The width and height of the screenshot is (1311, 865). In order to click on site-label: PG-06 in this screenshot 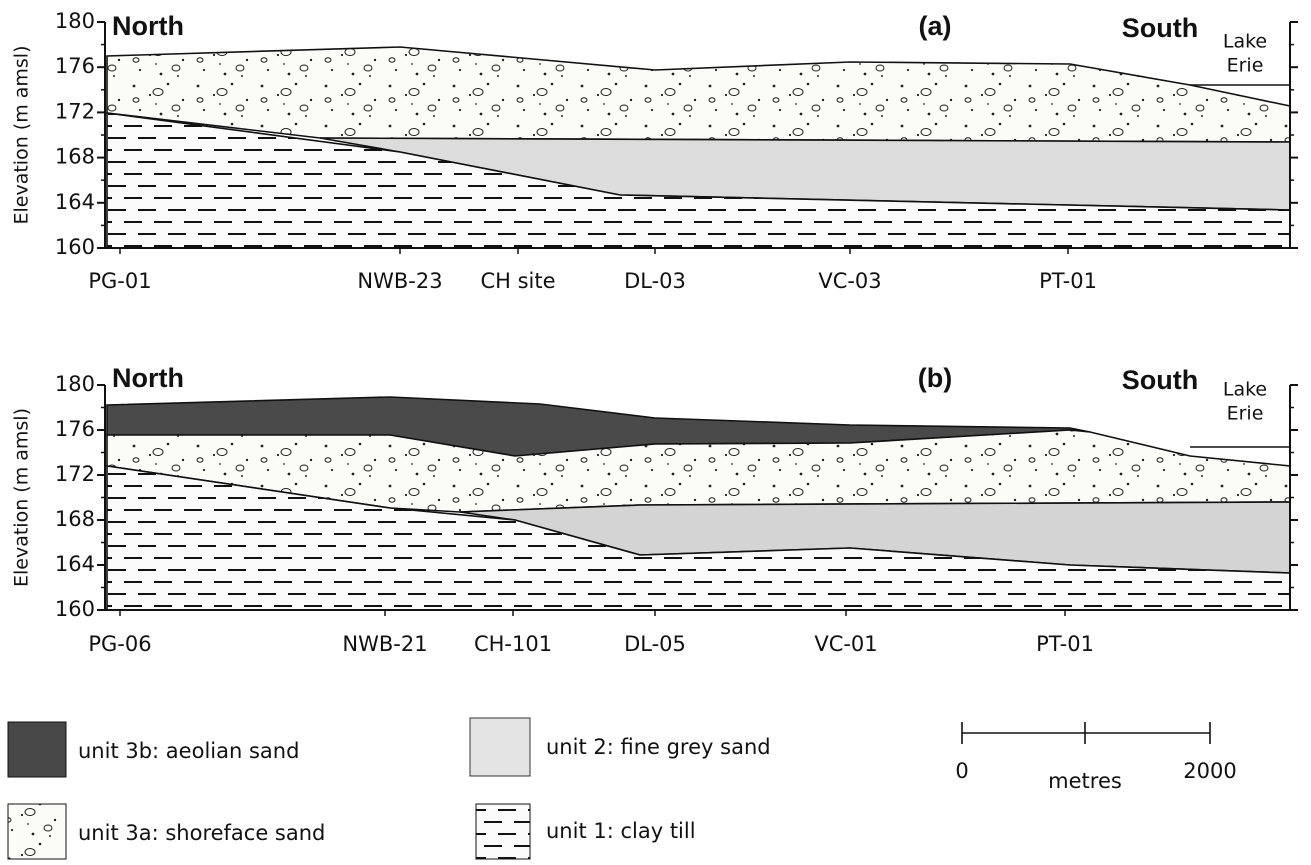, I will do `click(119, 644)`.